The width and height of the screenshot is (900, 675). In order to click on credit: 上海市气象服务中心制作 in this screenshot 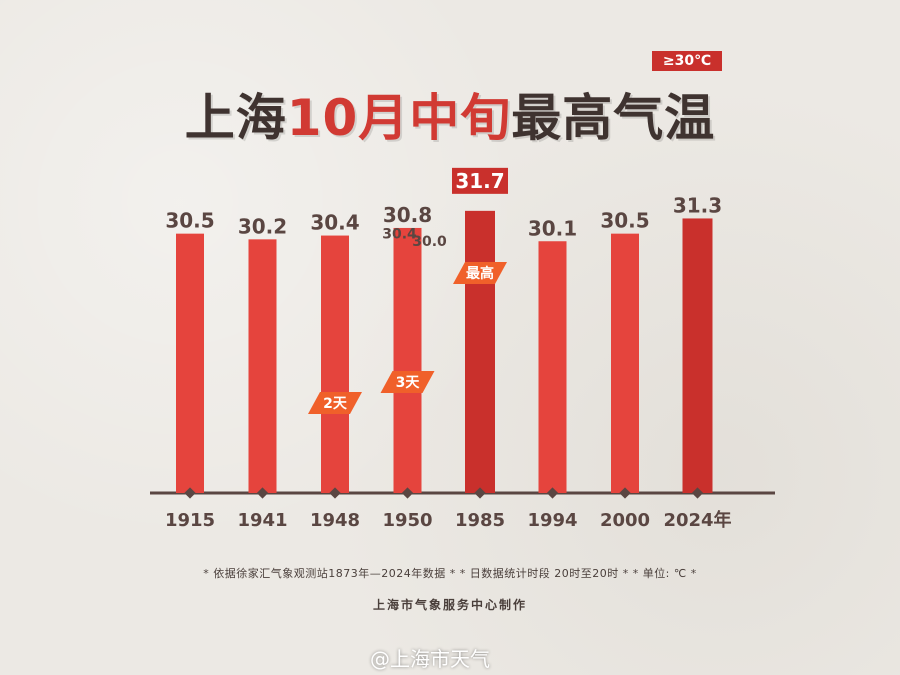, I will do `click(449, 605)`.